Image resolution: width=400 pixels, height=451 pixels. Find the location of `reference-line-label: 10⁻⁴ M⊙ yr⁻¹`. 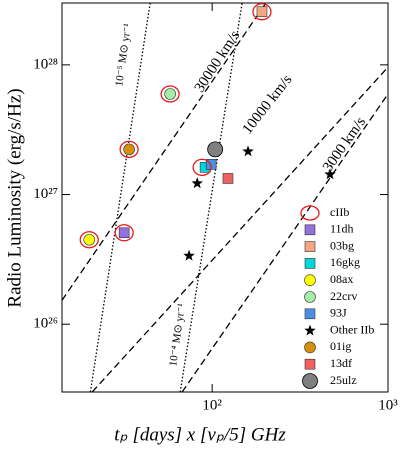

reference-line-label: 10⁻⁴ M⊙ yr⁻¹ is located at coordinates (177, 335).